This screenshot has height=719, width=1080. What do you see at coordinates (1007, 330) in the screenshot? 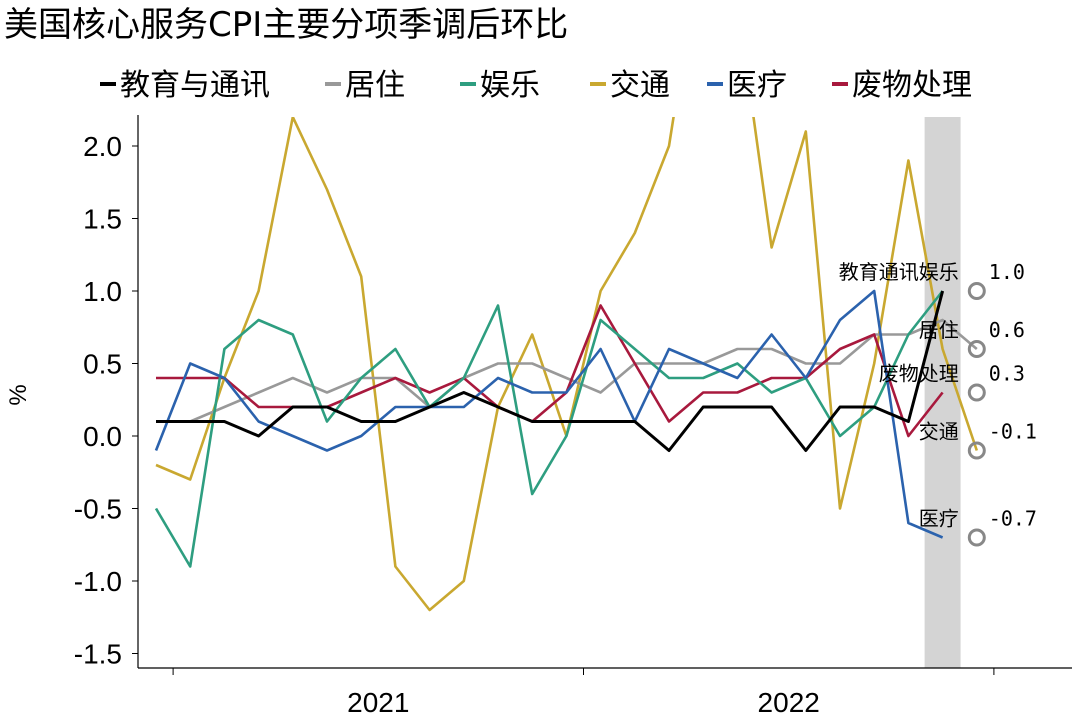
I see `annotation-value: 0.6` at bounding box center [1007, 330].